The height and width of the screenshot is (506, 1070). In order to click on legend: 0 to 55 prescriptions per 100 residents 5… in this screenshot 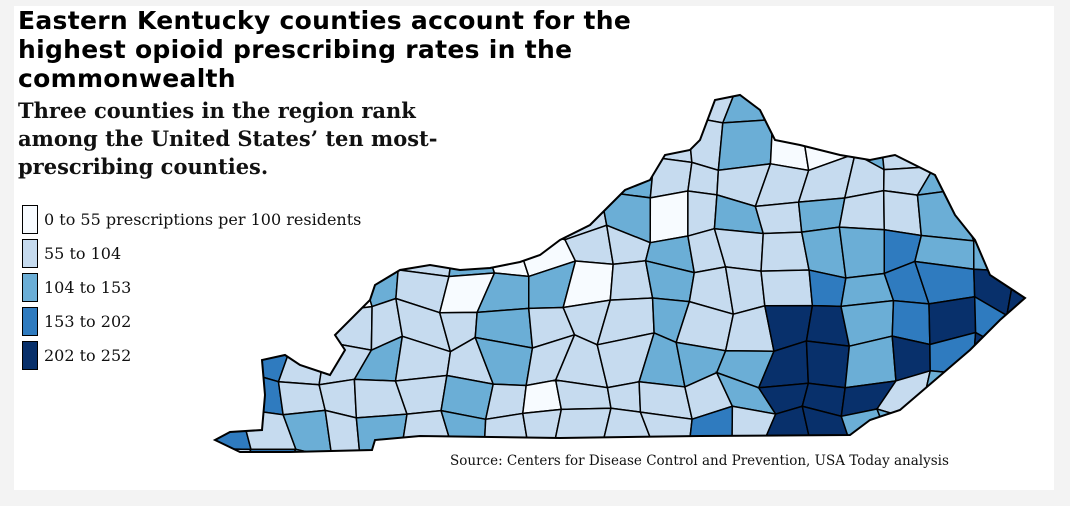, I will do `click(191, 287)`.